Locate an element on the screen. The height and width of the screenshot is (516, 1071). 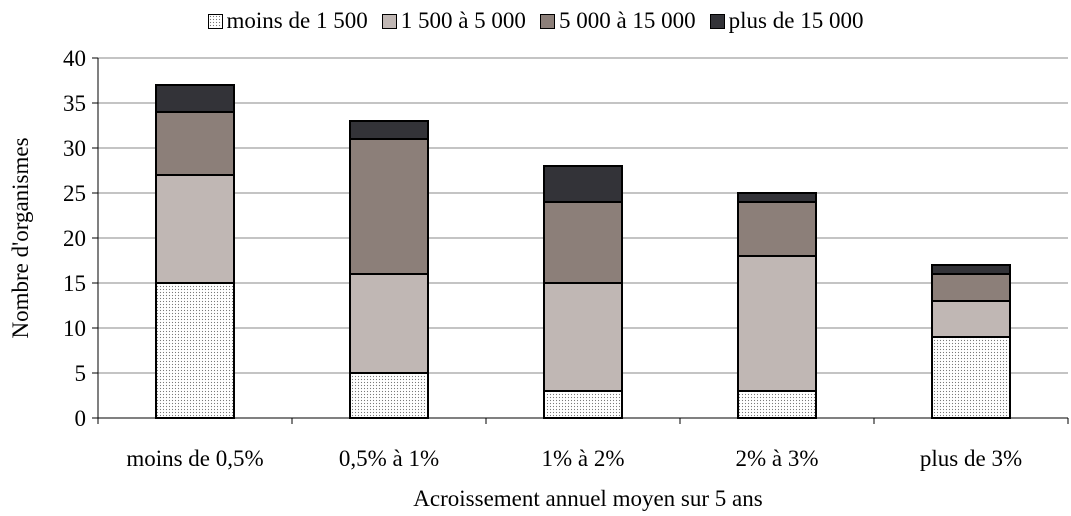
y-tick-label: 35 is located at coordinates (74, 103).